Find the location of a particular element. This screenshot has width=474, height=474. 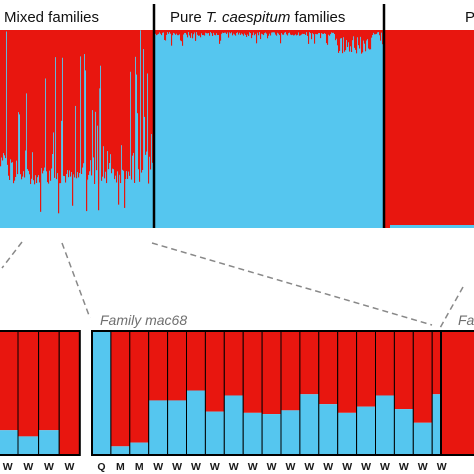

third-blue-trace is located at coordinates (432, 226).